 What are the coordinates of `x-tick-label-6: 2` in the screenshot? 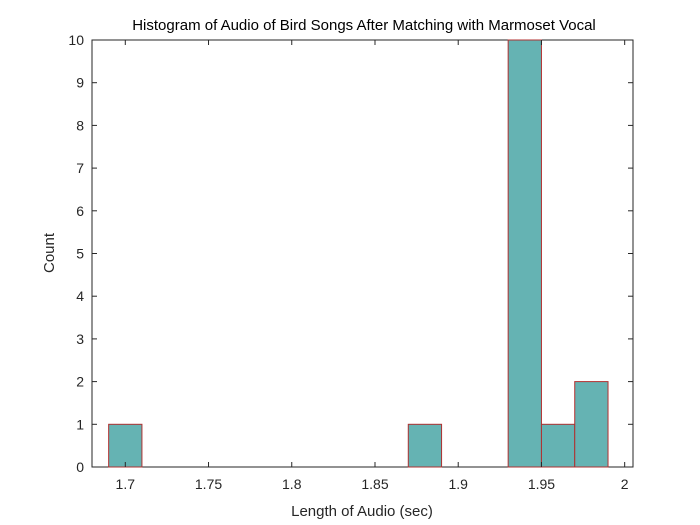 It's located at (625, 484).